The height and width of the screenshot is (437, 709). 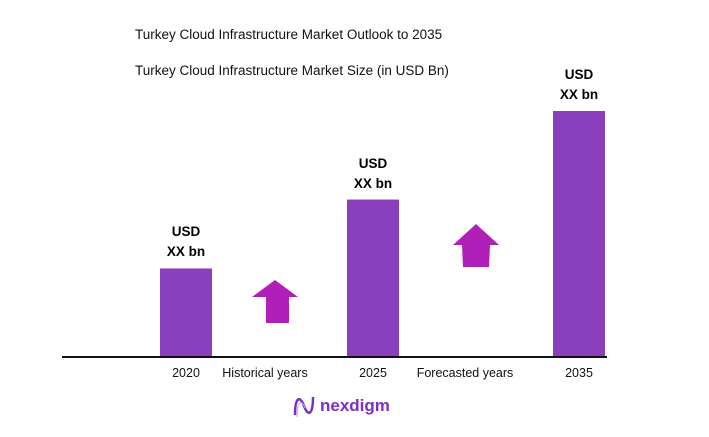 What do you see at coordinates (186, 312) in the screenshot?
I see `bar-2020` at bounding box center [186, 312].